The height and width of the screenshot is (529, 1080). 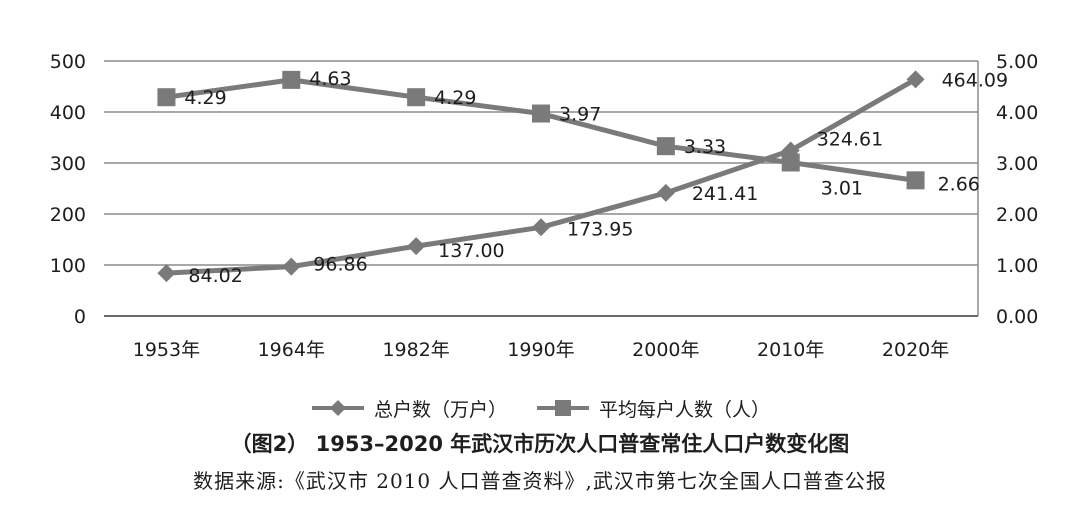 What do you see at coordinates (330, 79) in the screenshot?
I see `data-label: 4.63` at bounding box center [330, 79].